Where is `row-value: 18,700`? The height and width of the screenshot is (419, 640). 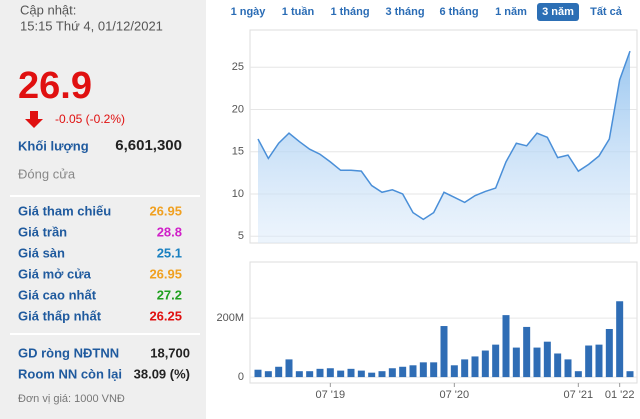 row-value: 18,700 is located at coordinates (170, 352).